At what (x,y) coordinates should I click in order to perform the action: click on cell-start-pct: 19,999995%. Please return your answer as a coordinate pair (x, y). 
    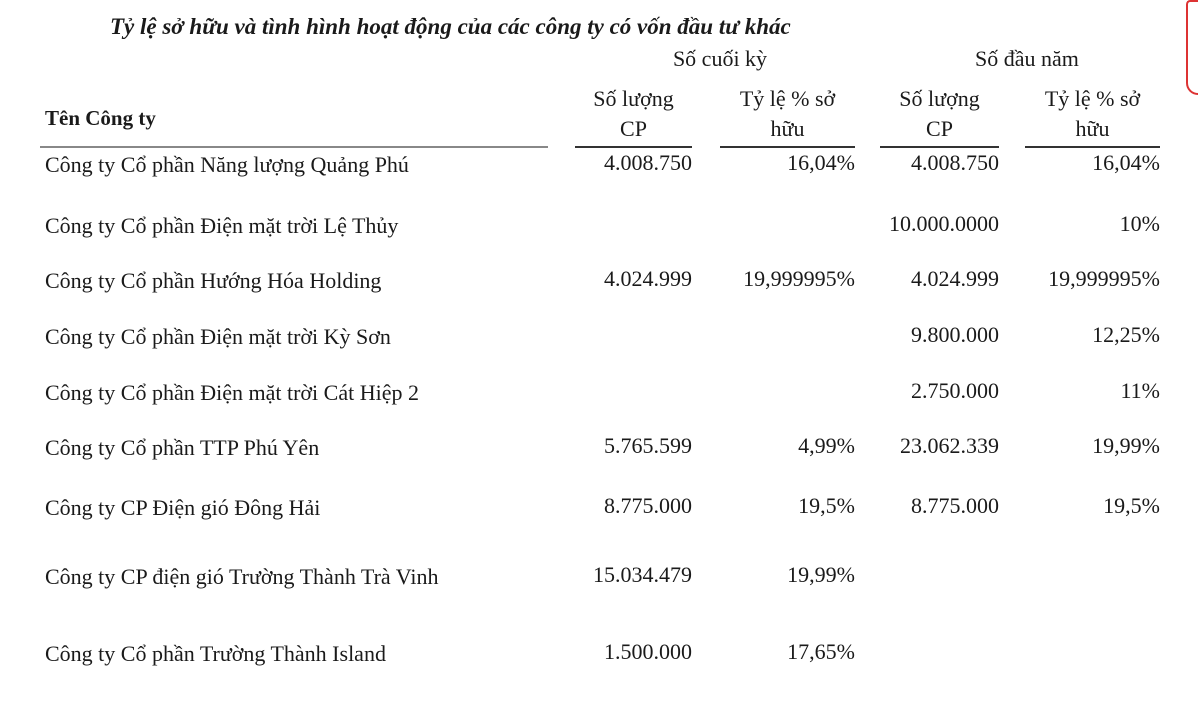
    Looking at the image, I should click on (1104, 278).